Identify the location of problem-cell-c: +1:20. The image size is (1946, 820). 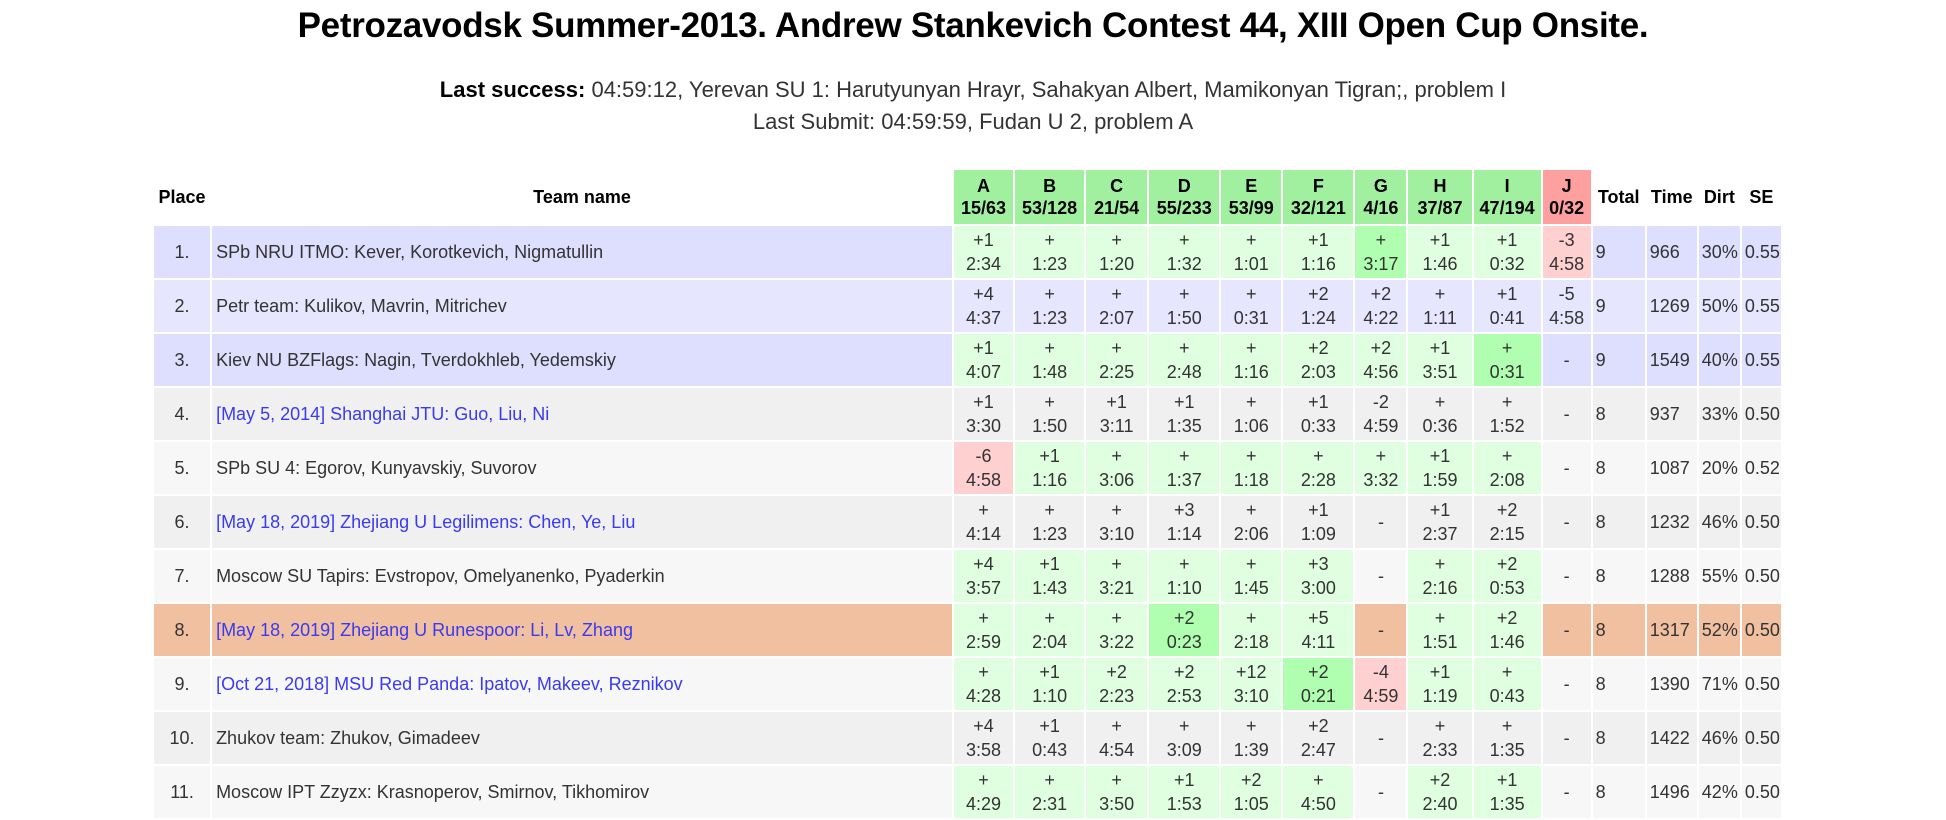
(1117, 252).